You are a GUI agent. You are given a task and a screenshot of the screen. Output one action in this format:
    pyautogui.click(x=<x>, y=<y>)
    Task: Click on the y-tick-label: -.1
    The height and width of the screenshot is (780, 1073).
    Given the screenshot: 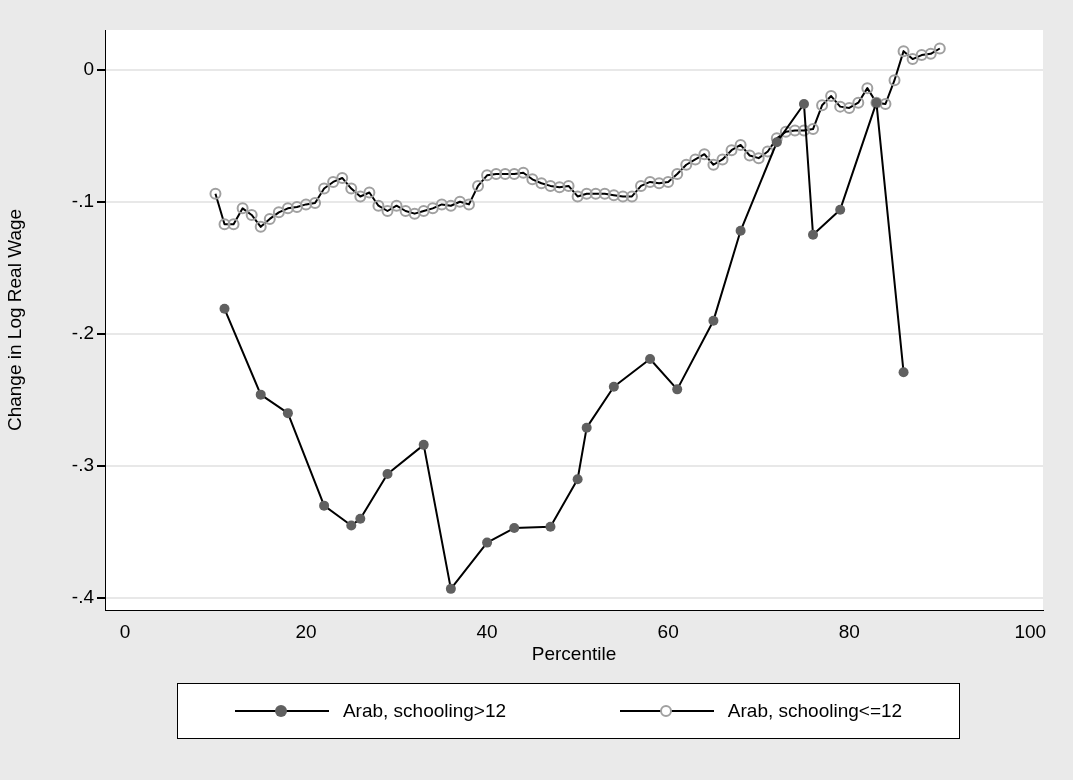 What is the action you would take?
    pyautogui.click(x=82, y=200)
    